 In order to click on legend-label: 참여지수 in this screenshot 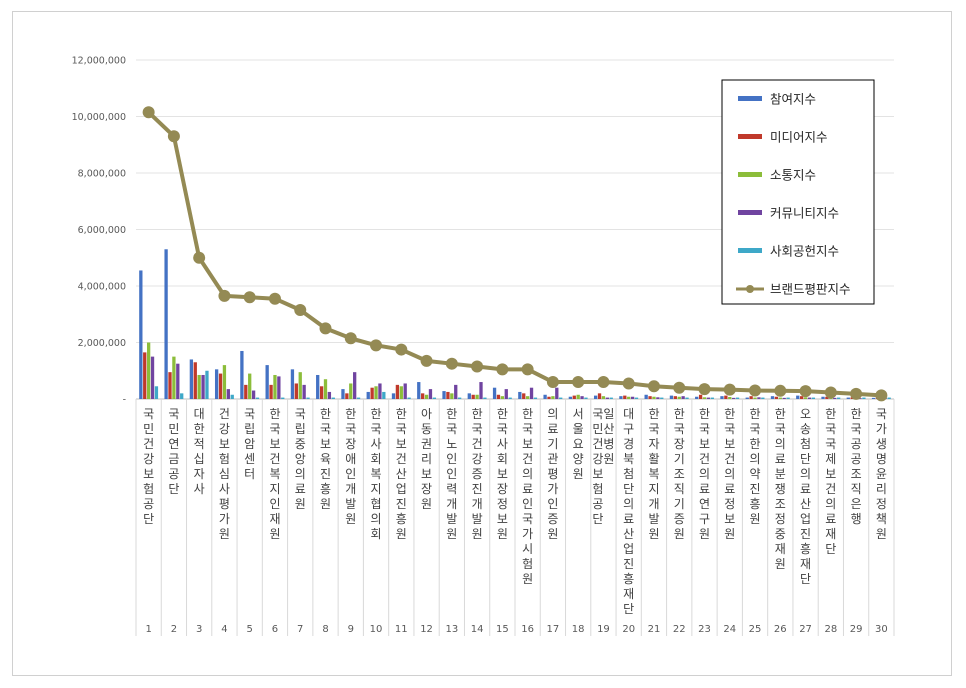, I will do `click(793, 99)`.